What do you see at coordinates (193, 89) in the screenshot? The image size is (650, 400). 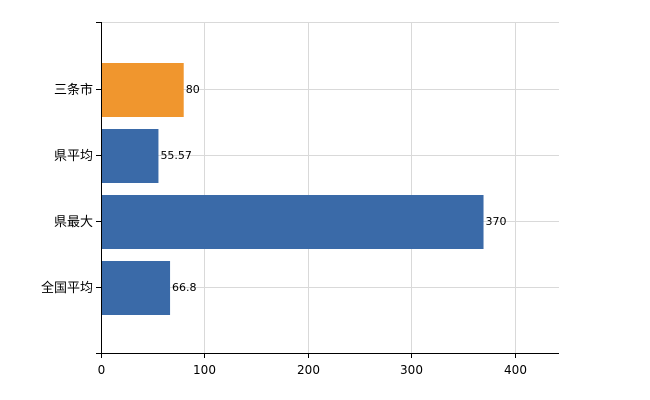 I see `data-label-0: 80` at bounding box center [193, 89].